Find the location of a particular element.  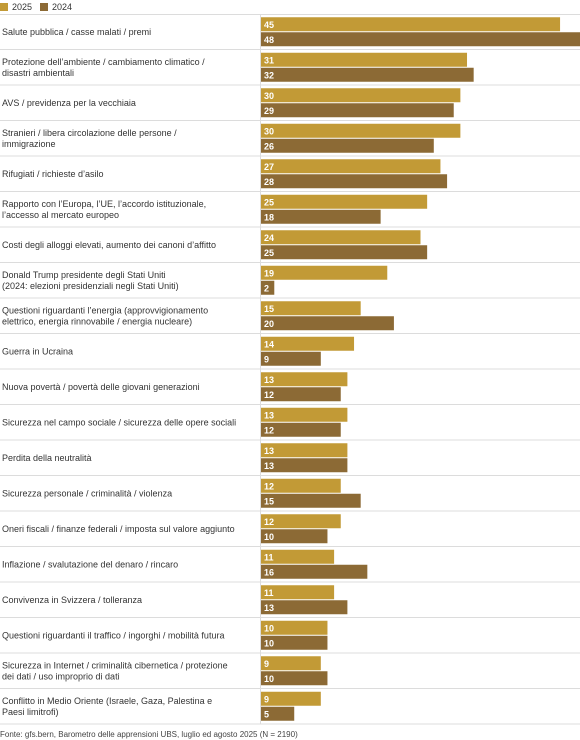

bar-value-label: 31 is located at coordinates (269, 60).